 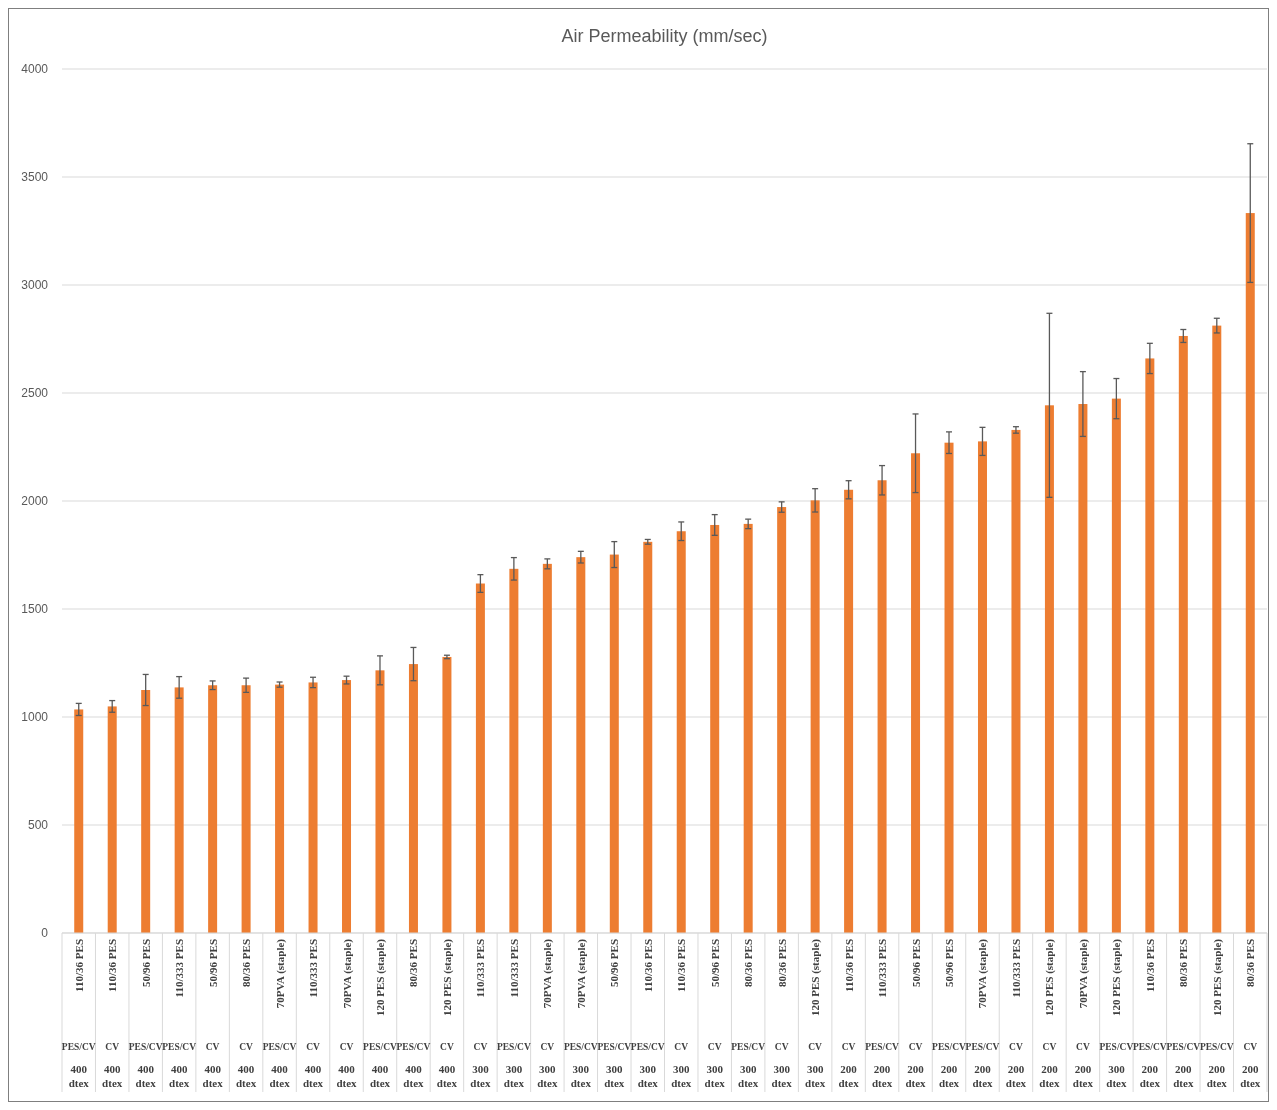 I want to click on category-label: 110/36 PES CV 400 dtex, so click(x=112, y=1014).